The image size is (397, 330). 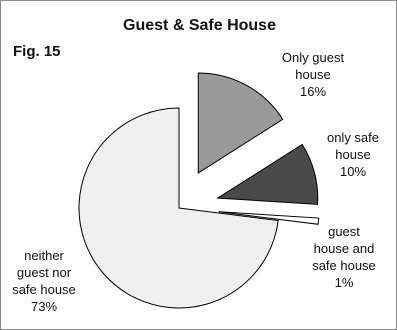 I want to click on pie-slice-only-guest-house, so click(x=240, y=123).